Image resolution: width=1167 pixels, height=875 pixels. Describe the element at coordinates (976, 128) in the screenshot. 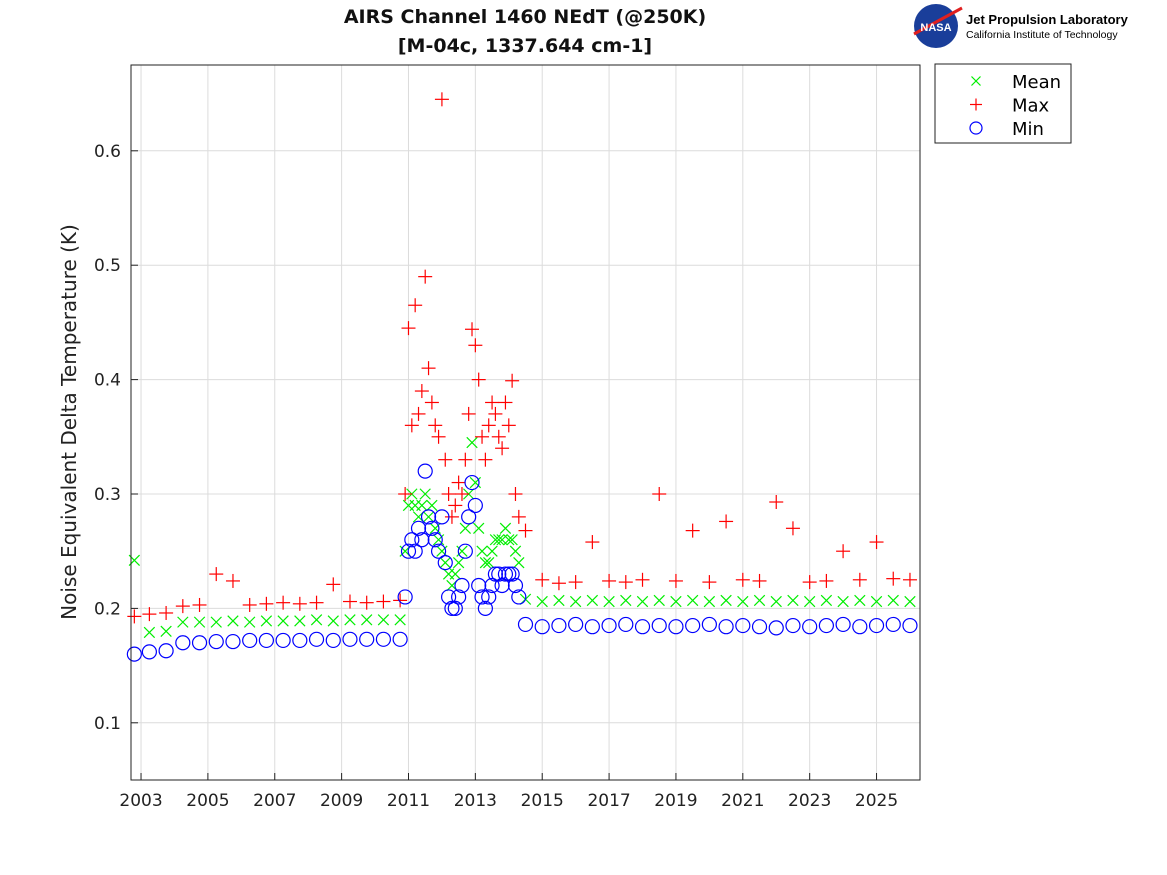

I see `legend-marker-min` at that location.